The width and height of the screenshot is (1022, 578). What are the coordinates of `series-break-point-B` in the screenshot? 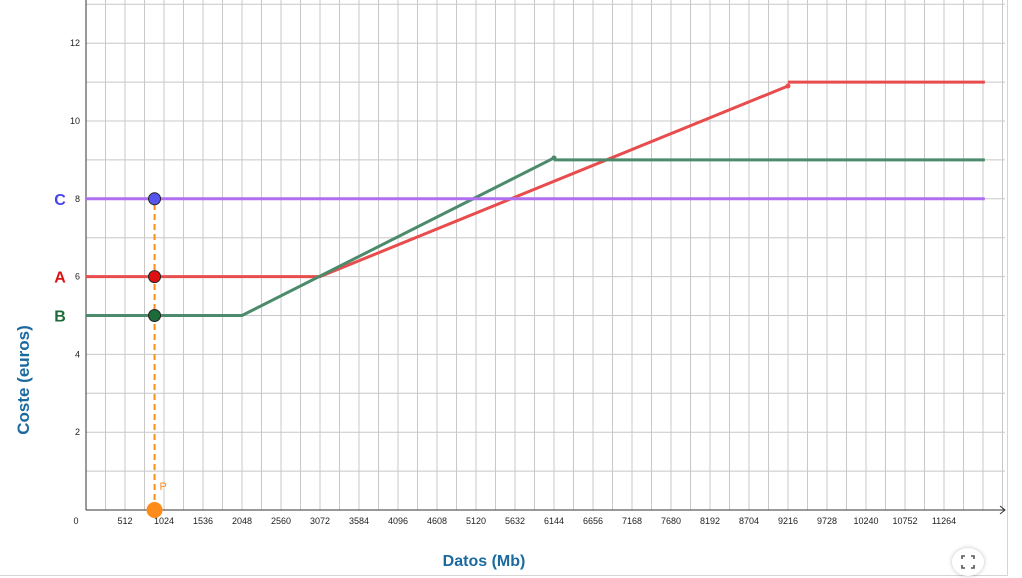 It's located at (554, 158).